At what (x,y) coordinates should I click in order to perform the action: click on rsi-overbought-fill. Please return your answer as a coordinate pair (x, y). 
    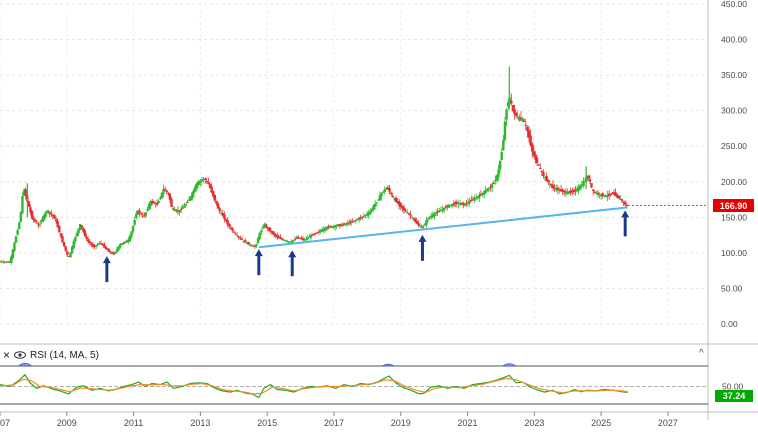
    Looking at the image, I should click on (25, 365).